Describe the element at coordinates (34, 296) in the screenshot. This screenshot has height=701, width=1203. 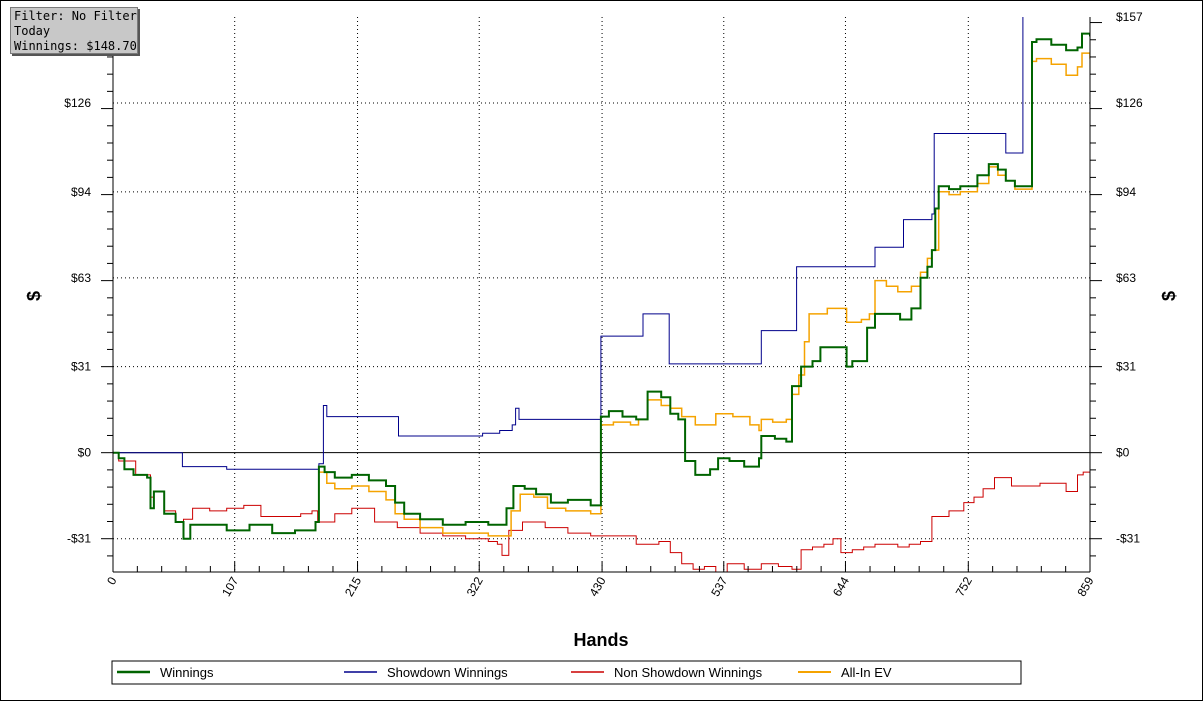
I see `y-axis-title-left: $` at that location.